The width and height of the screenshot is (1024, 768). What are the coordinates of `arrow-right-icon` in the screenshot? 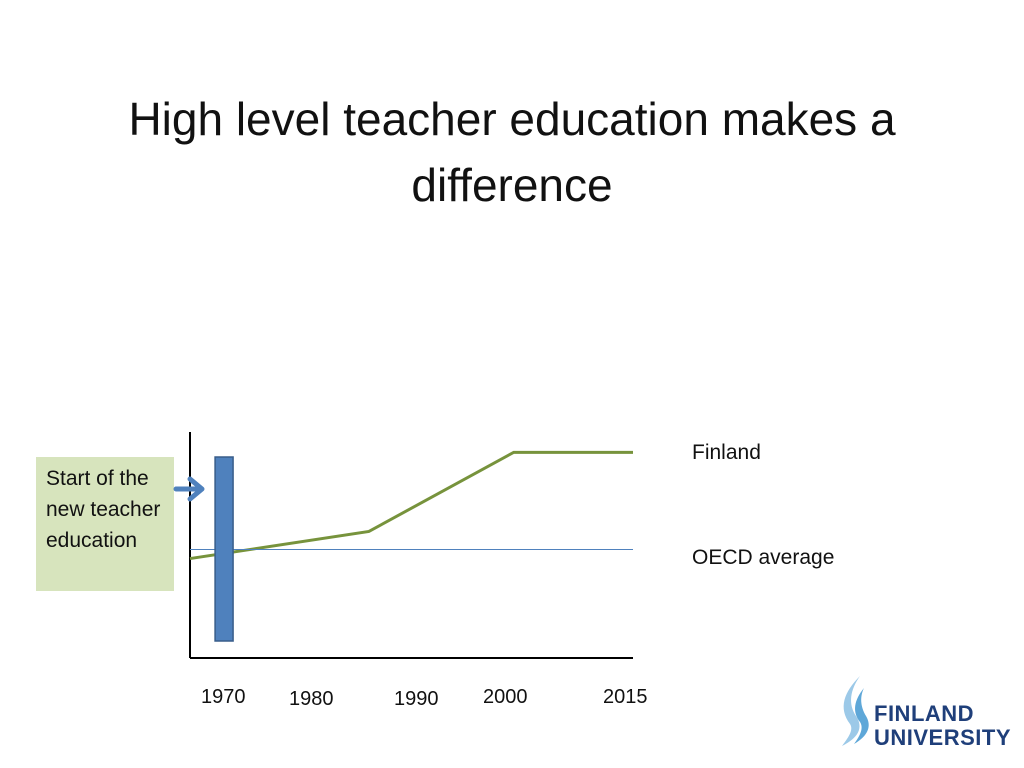 It's located at (189, 489).